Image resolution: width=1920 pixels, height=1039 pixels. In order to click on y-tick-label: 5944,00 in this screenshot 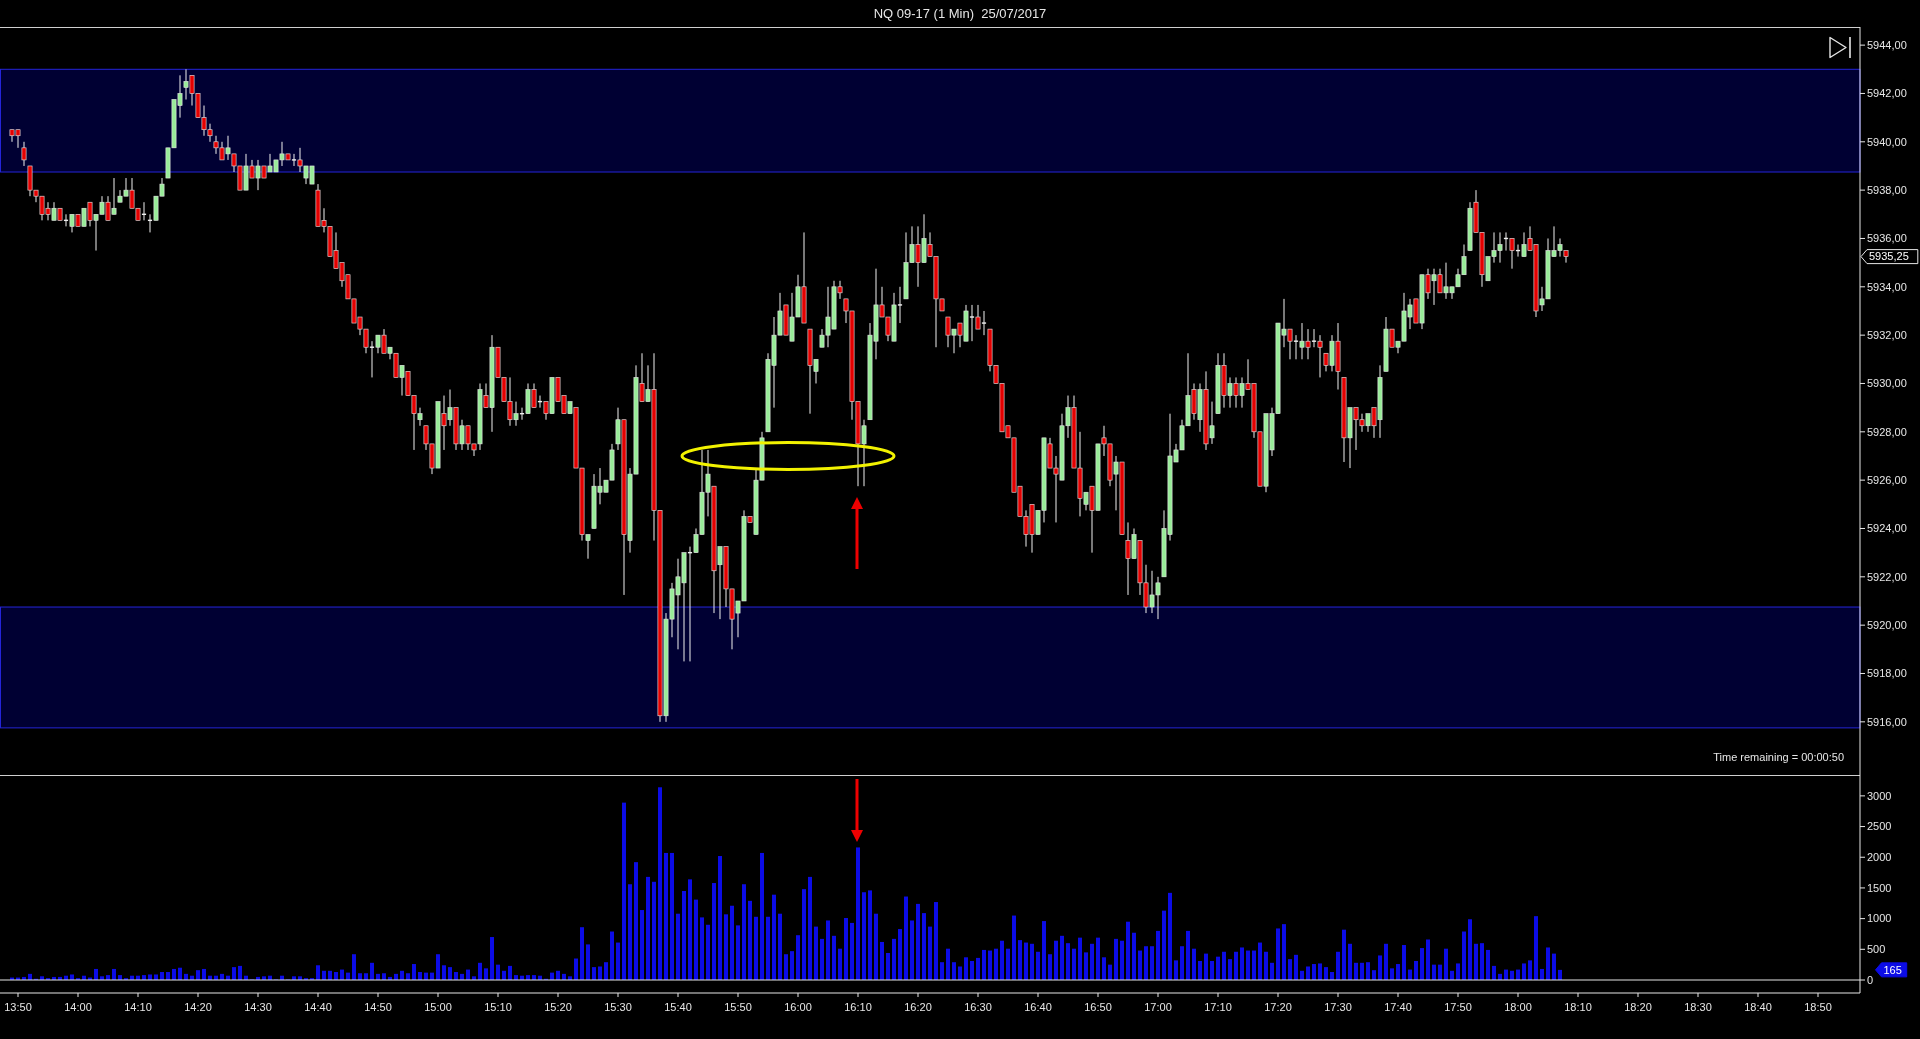, I will do `click(1887, 44)`.